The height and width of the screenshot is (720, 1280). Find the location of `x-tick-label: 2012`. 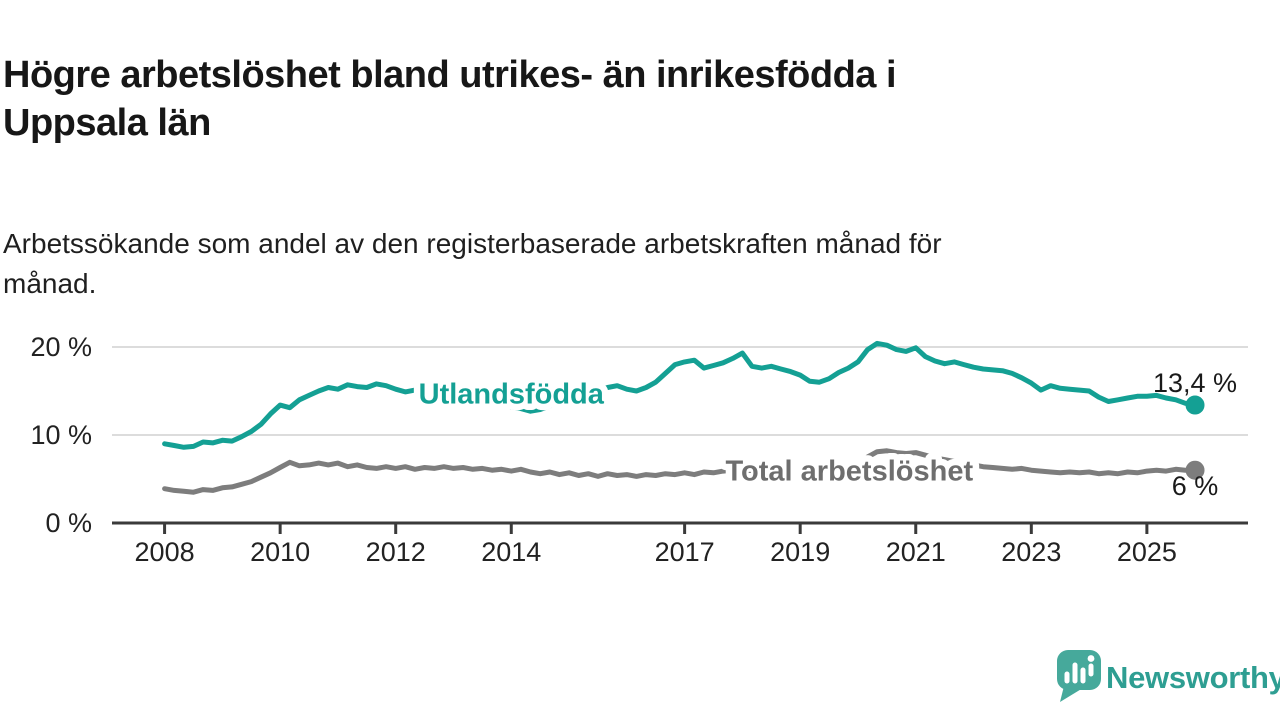

x-tick-label: 2012 is located at coordinates (396, 552).